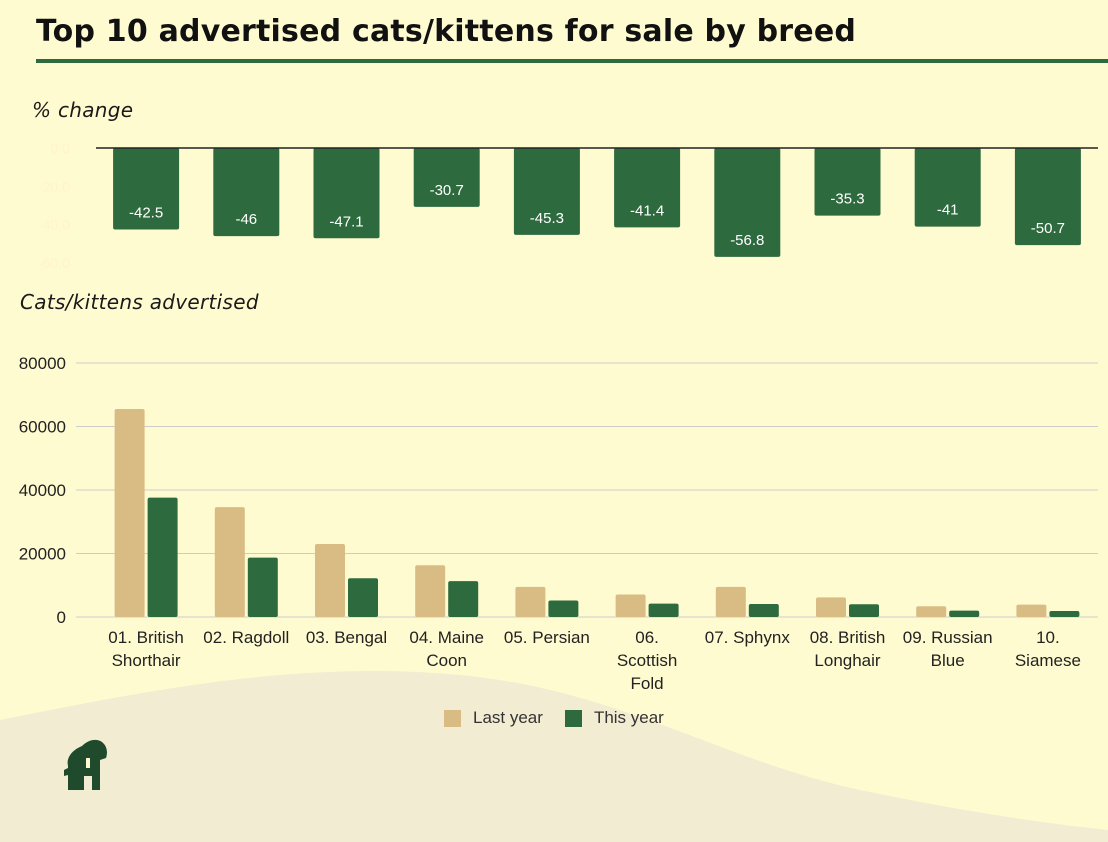 The image size is (1108, 842). What do you see at coordinates (42, 427) in the screenshot?
I see `y-tick-label: 60000` at bounding box center [42, 427].